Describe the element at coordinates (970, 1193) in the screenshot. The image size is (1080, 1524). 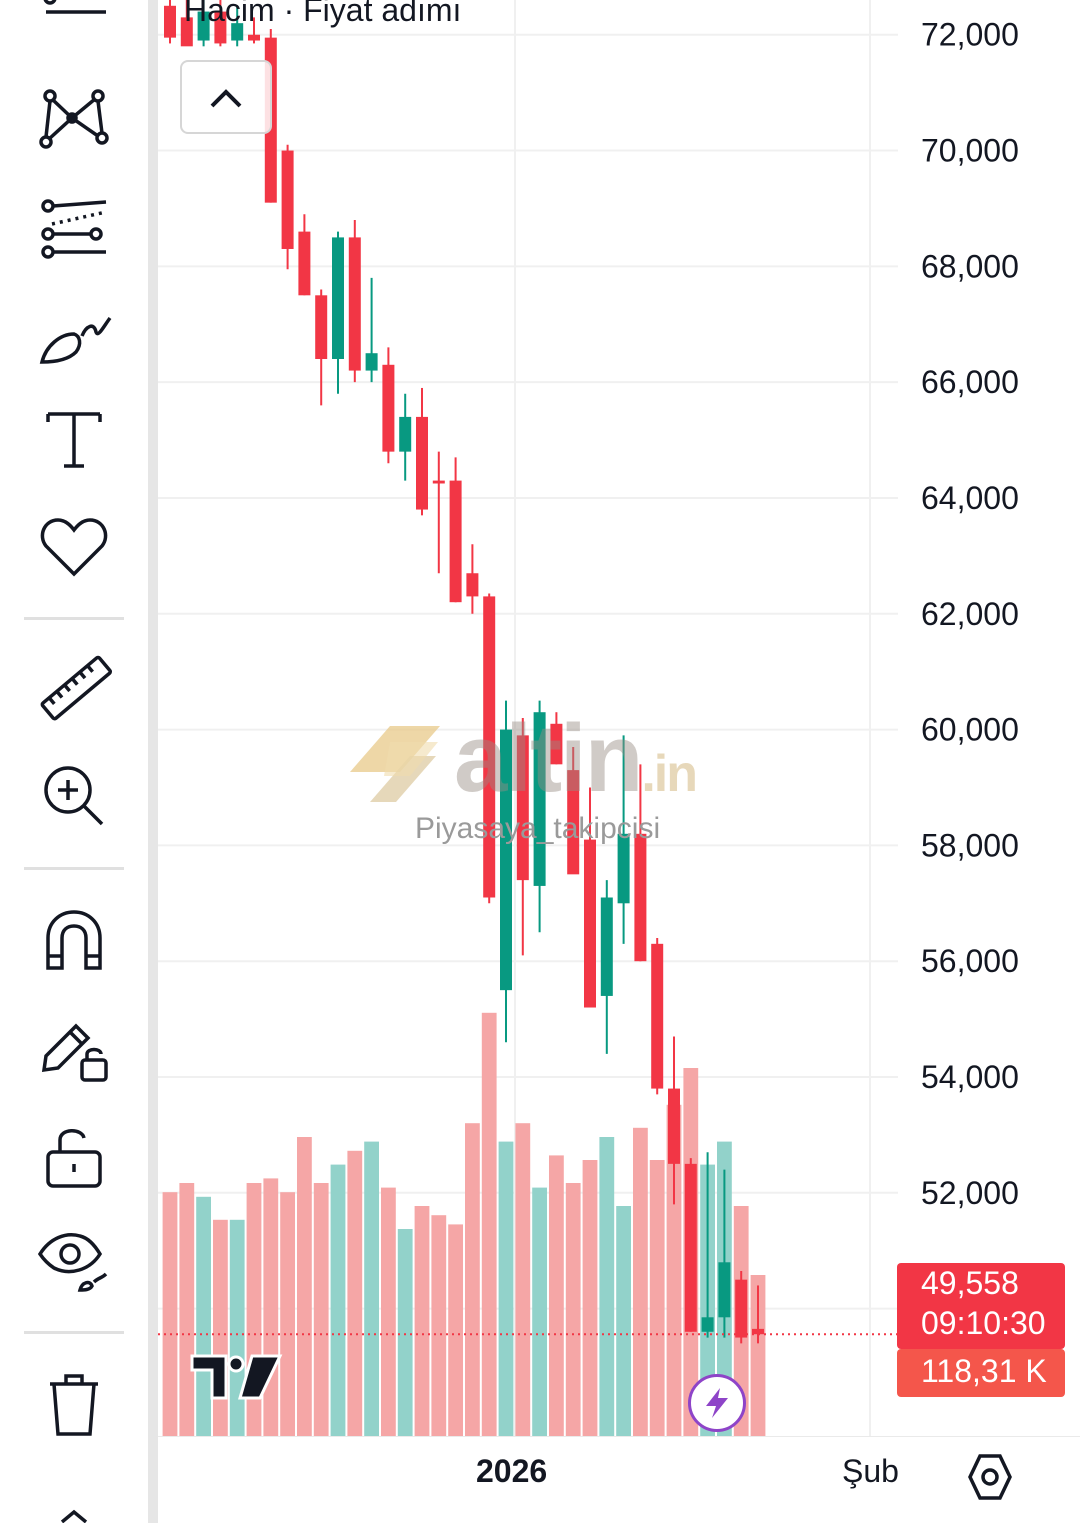
I see `price-tick-label: 52,000` at that location.